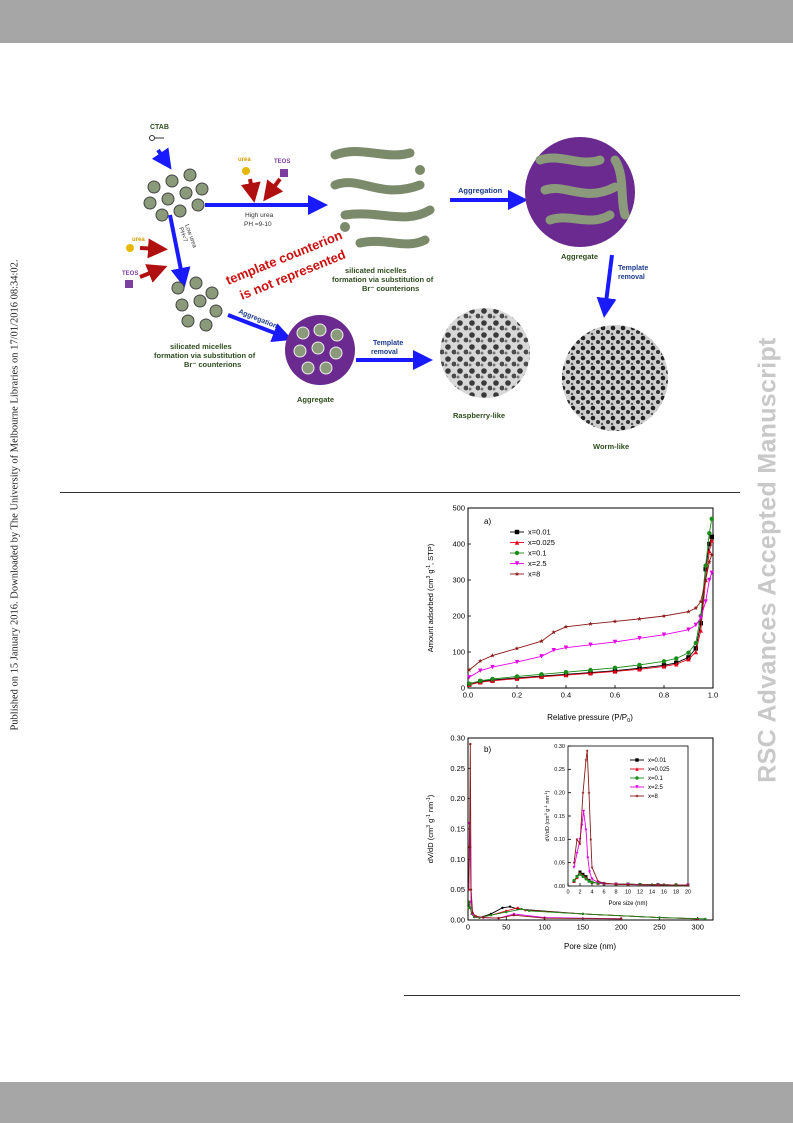 This screenshot has height=1123, width=793. What do you see at coordinates (485, 353) in the screenshot?
I see `raspberry-like-tem-image` at bounding box center [485, 353].